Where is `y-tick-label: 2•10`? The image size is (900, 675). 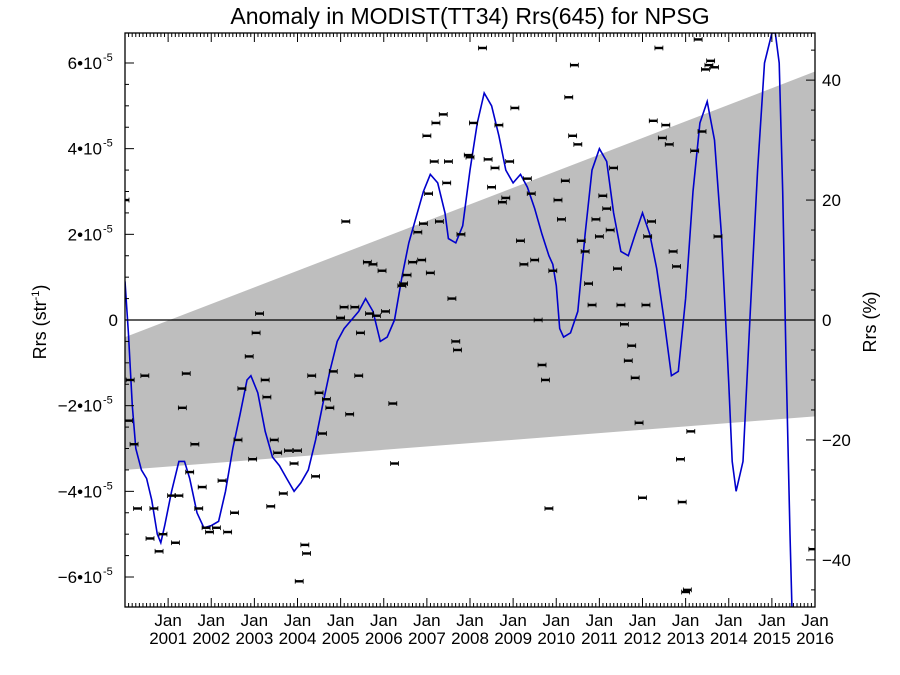
y-tick-label: 2•10 is located at coordinates (85, 234).